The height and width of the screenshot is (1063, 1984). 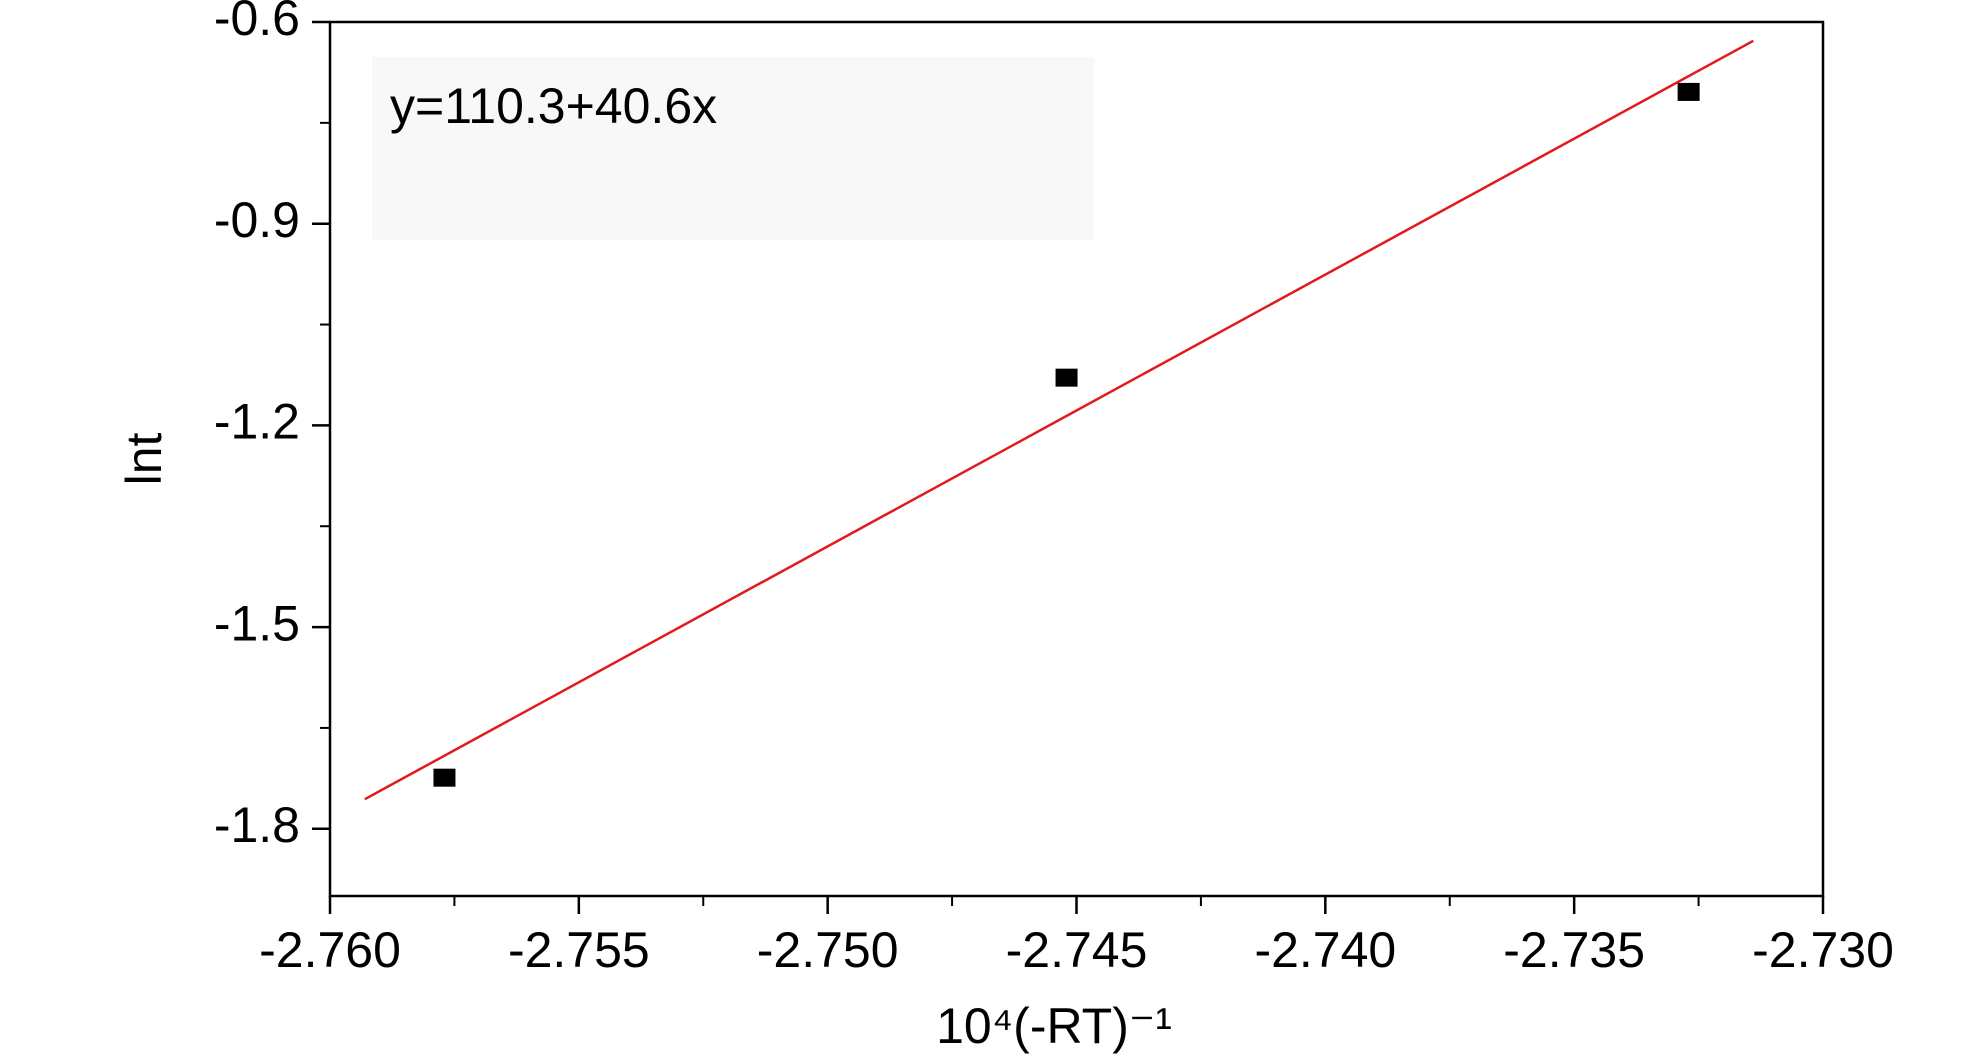 I want to click on x-axis-title: 10⁴(-RT)⁻¹, so click(x=1054, y=1026).